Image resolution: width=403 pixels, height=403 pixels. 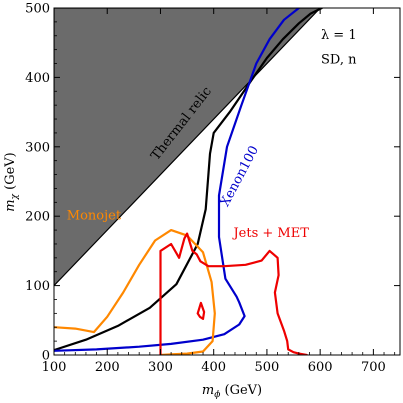 What do you see at coordinates (11, 182) in the screenshot?
I see `y-axis-label: mχ (GeV)` at bounding box center [11, 182].